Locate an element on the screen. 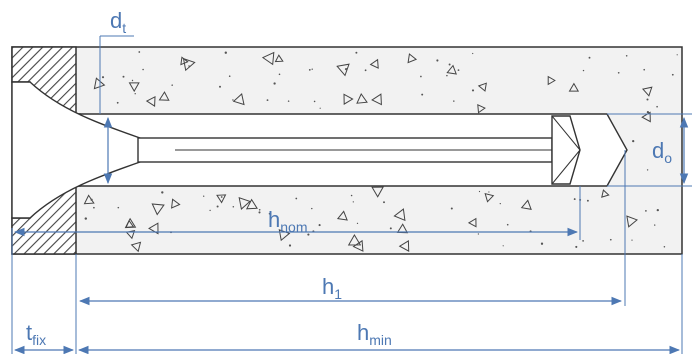  label-tfix-sub: fix is located at coordinates (39, 340).